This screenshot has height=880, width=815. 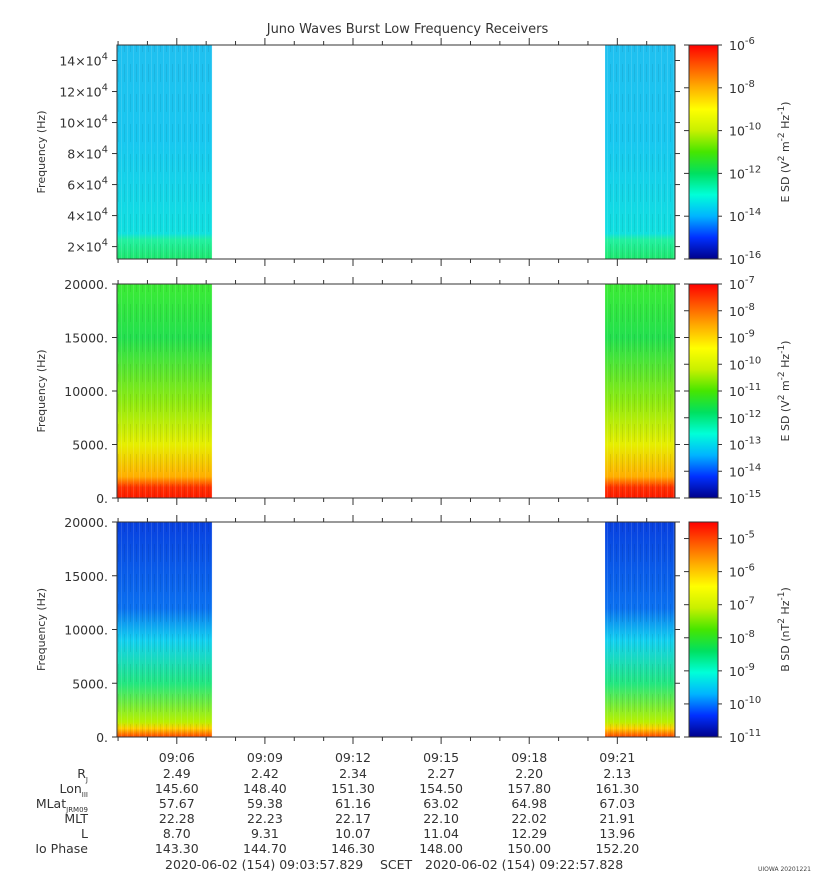 What do you see at coordinates (353, 818) in the screenshot?
I see `ephemeris-value: 22.17` at bounding box center [353, 818].